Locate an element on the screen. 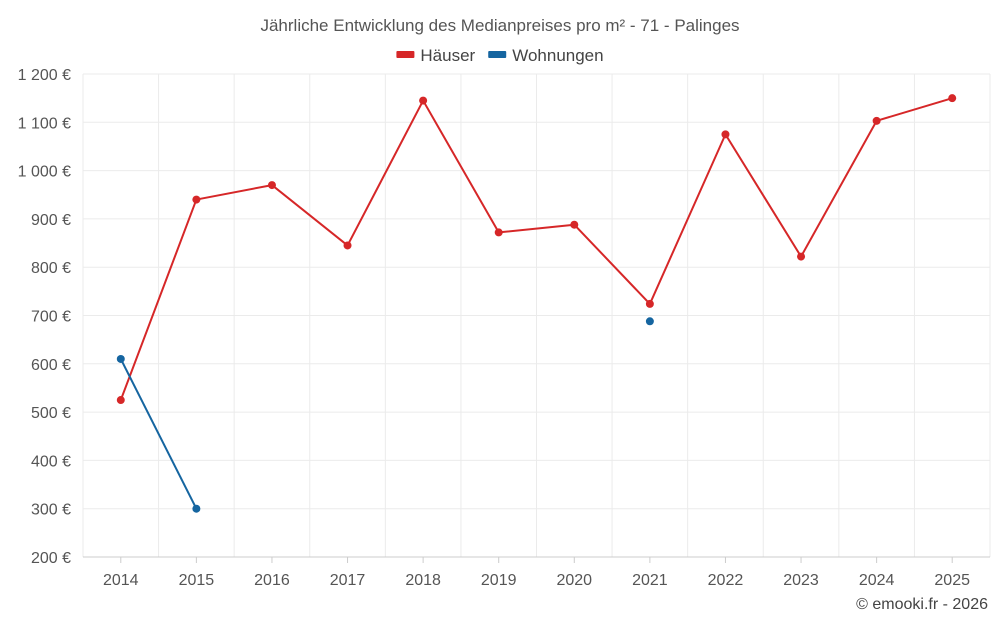  y-tick-label: 600 € is located at coordinates (51, 365).